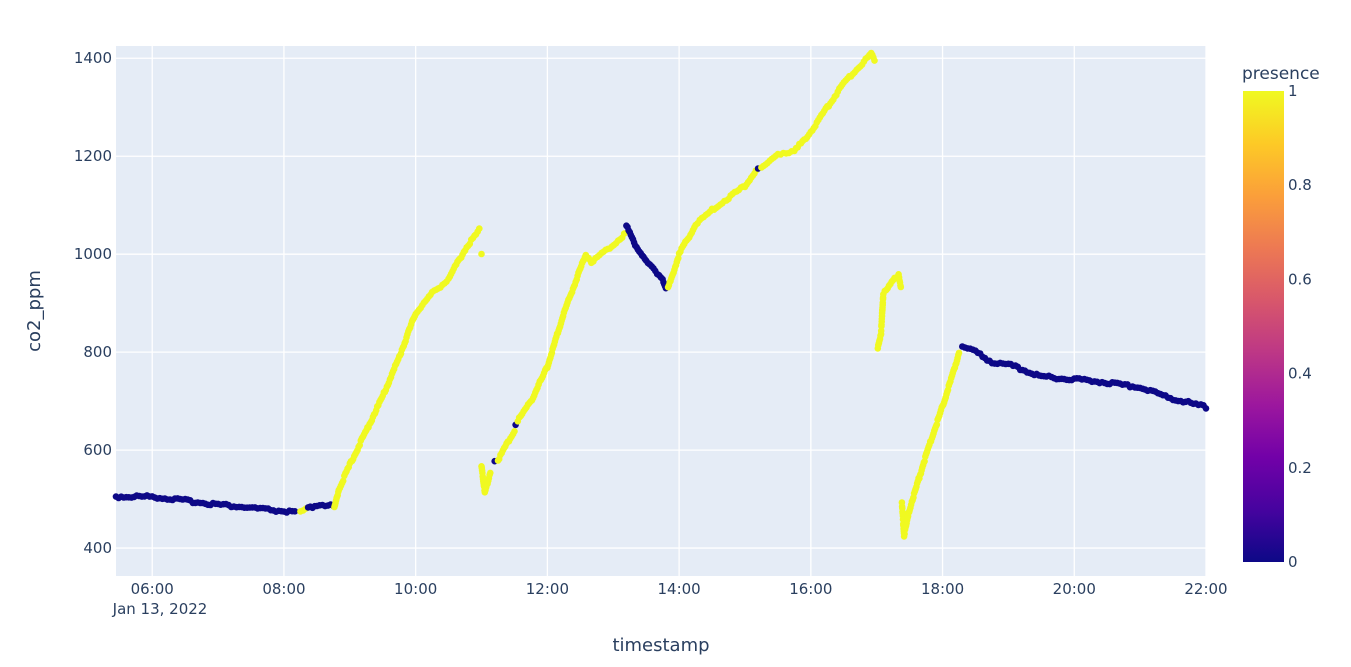  I want to click on x-tick-label: 18:00, so click(942, 589).